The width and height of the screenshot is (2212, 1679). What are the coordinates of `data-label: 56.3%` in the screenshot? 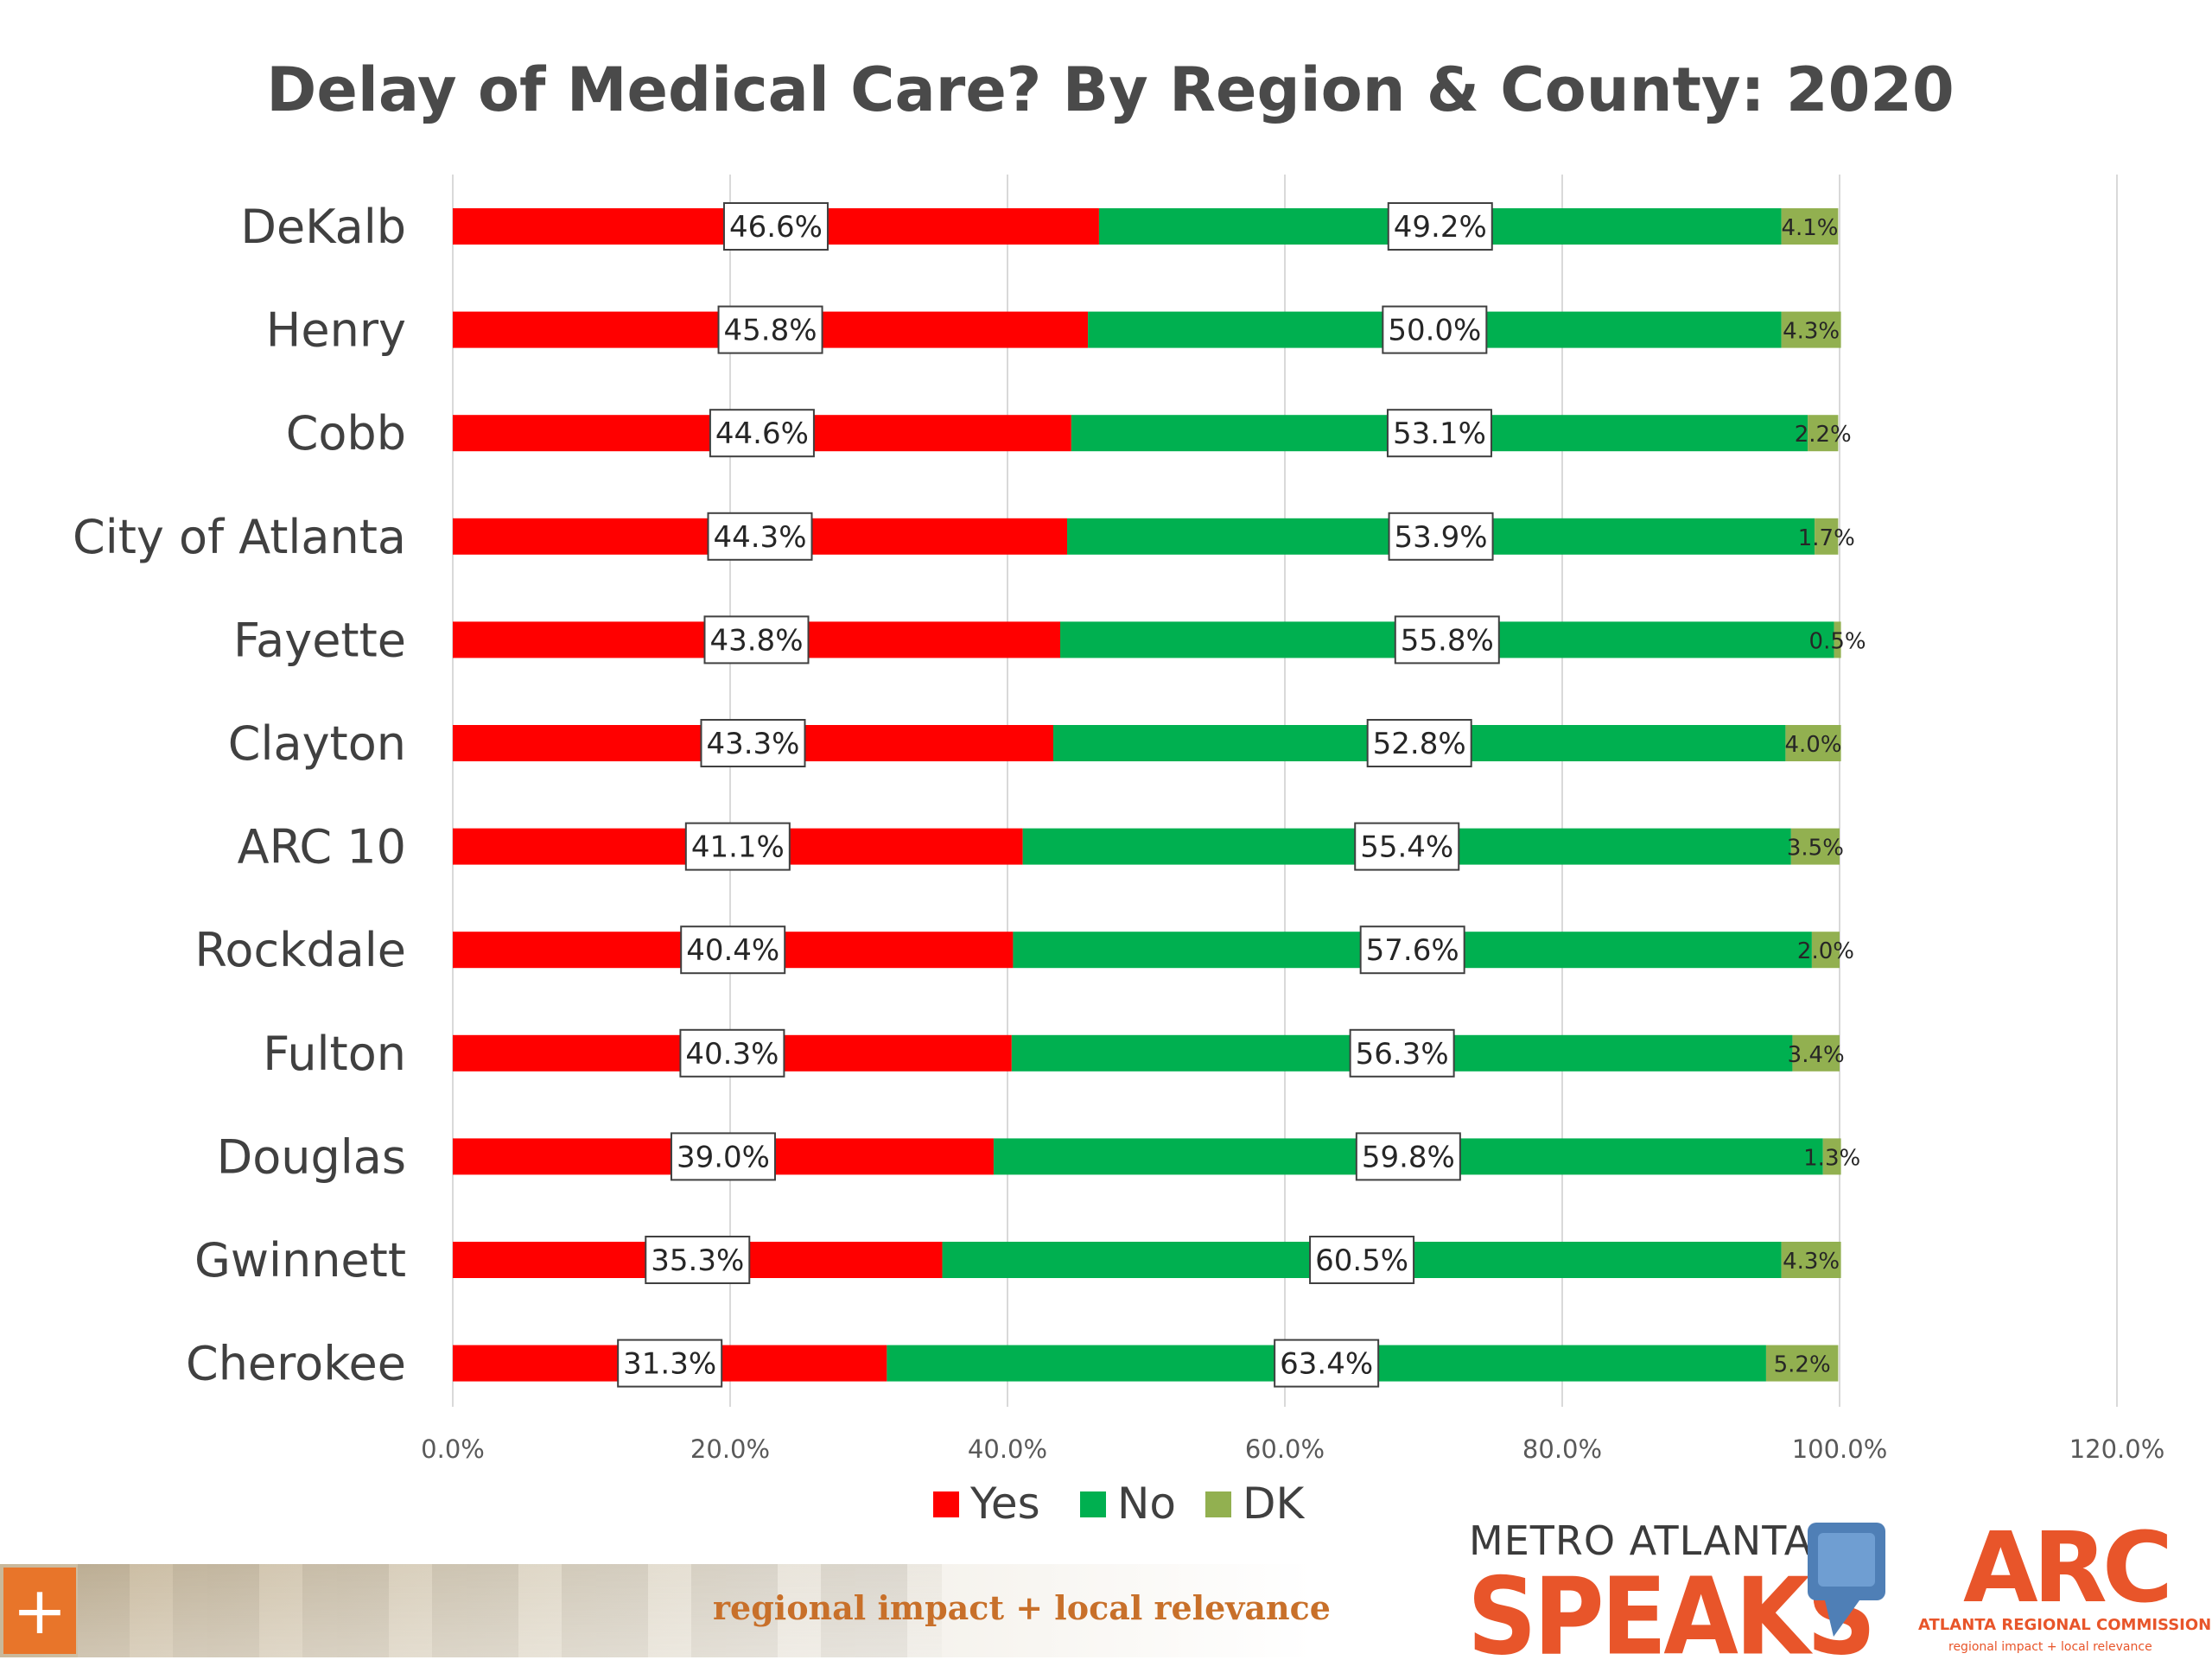 It's located at (1402, 1054).